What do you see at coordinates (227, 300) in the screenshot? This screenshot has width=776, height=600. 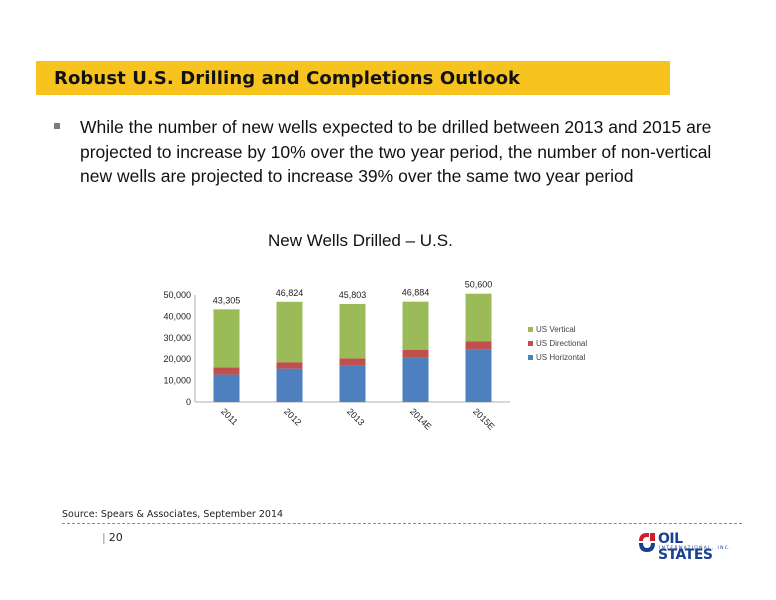 I see `bar-total-label: 43,305` at bounding box center [227, 300].